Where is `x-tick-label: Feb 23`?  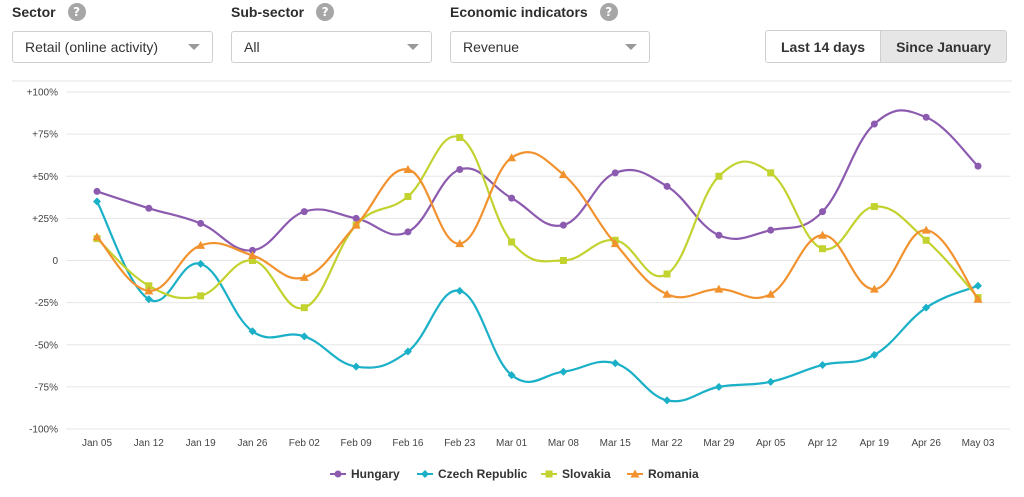
x-tick-label: Feb 23 is located at coordinates (460, 443).